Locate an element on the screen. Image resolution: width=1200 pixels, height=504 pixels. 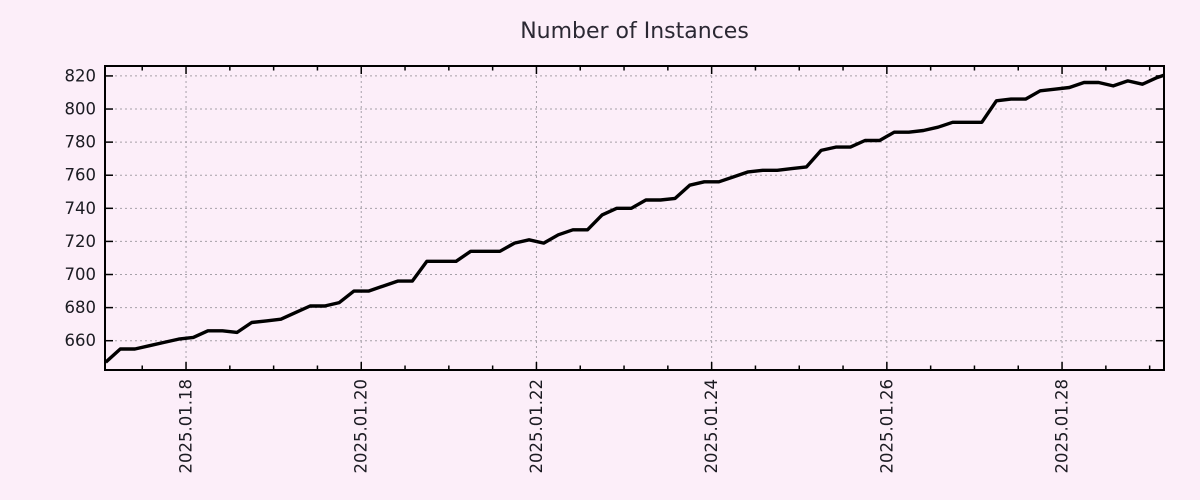
y-tick-label: 720 is located at coordinates (81, 241).